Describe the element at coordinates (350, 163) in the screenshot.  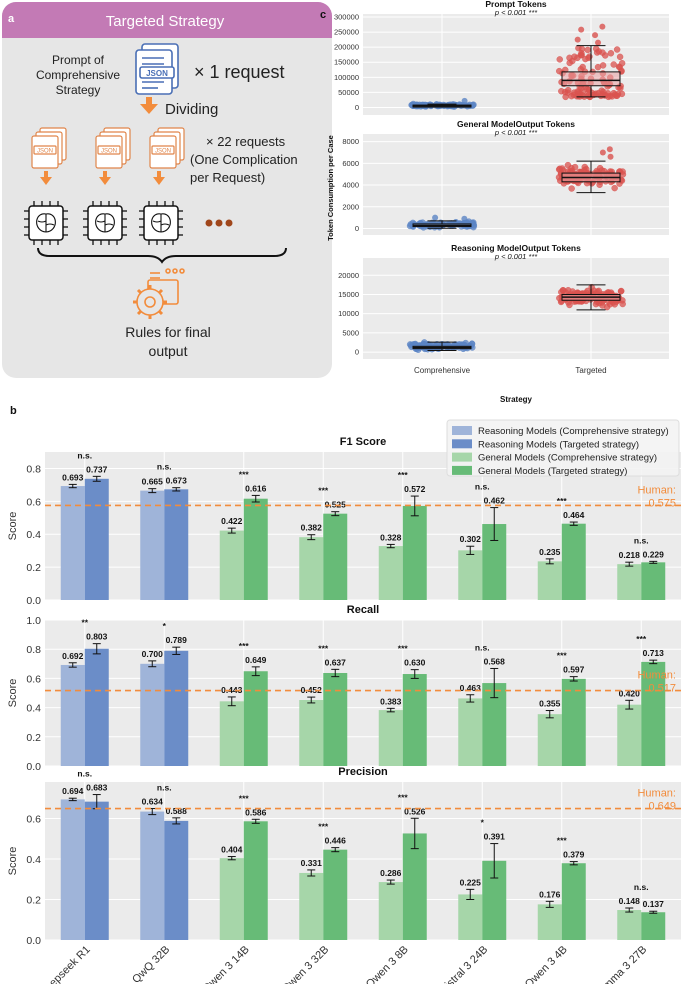
I see `y-tick-label: 6000` at that location.